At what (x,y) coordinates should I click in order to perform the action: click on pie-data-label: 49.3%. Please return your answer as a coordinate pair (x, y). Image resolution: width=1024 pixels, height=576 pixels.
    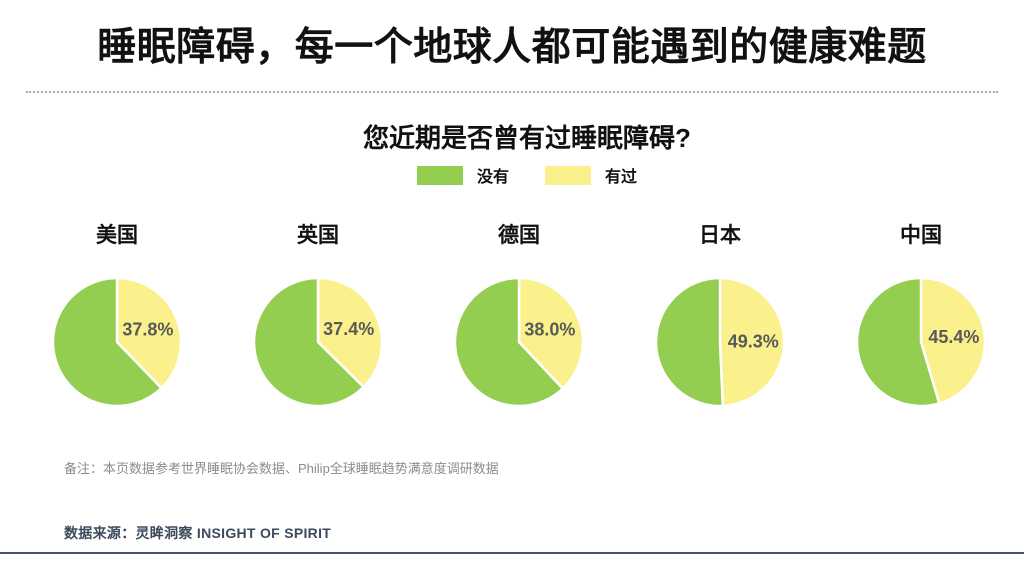
    Looking at the image, I should click on (753, 341).